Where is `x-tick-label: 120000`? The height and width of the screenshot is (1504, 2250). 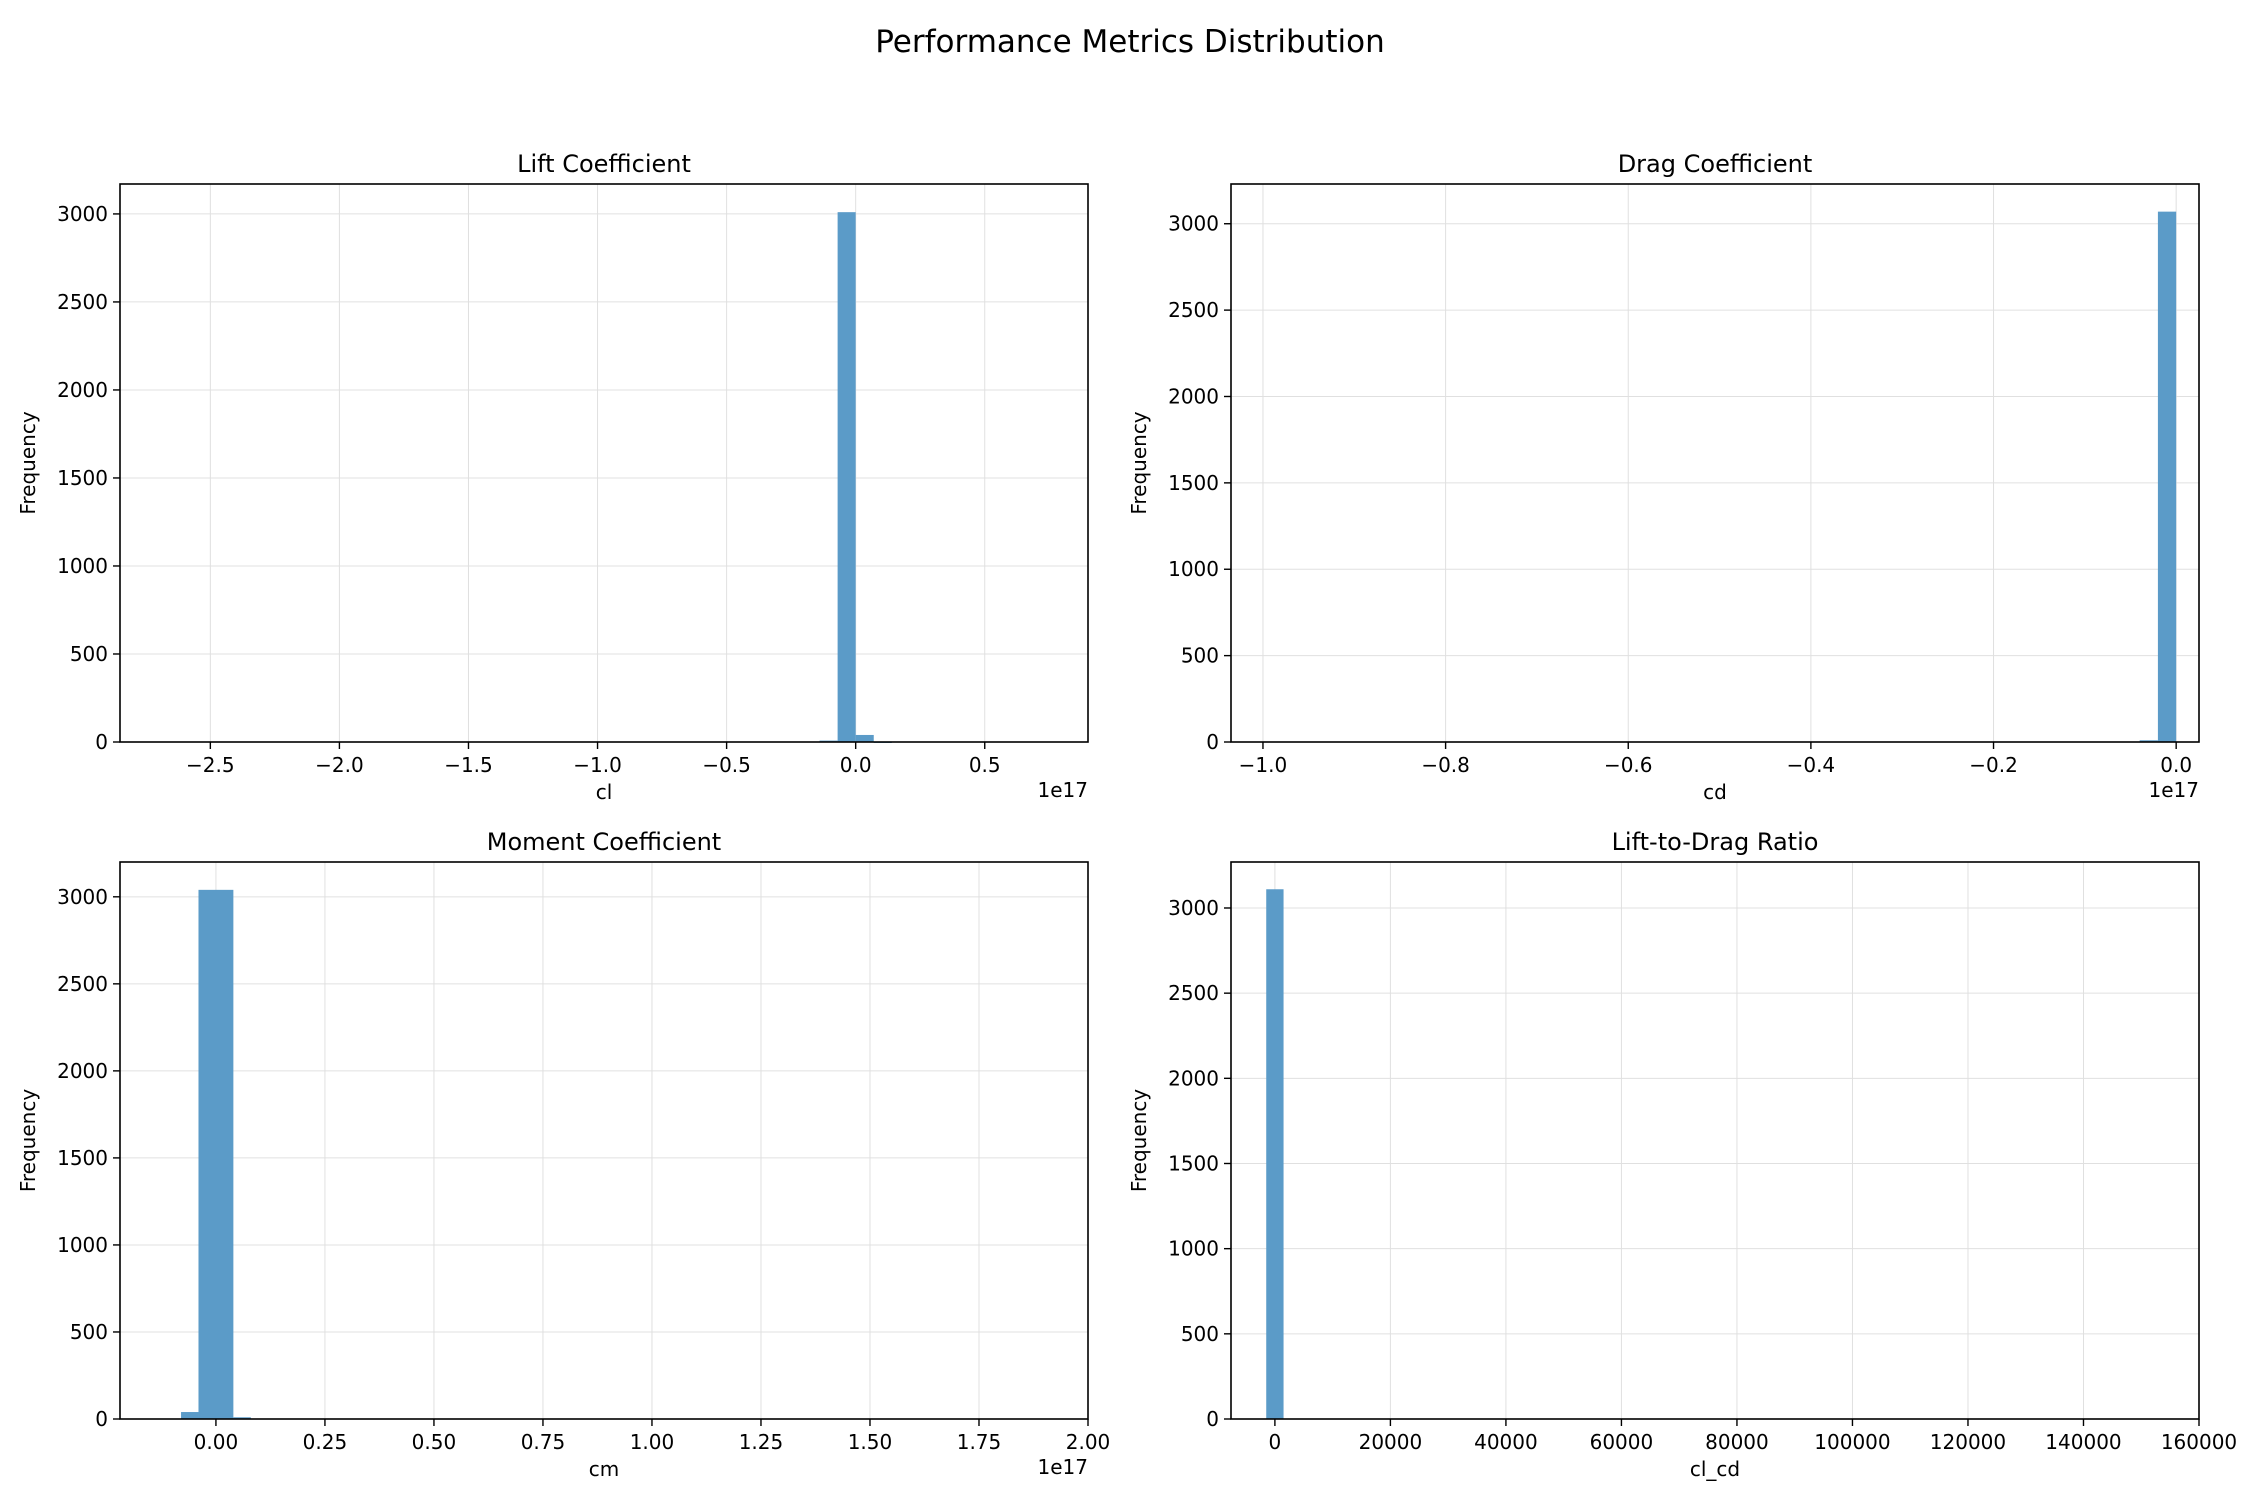
x-tick-label: 120000 is located at coordinates (1968, 1442).